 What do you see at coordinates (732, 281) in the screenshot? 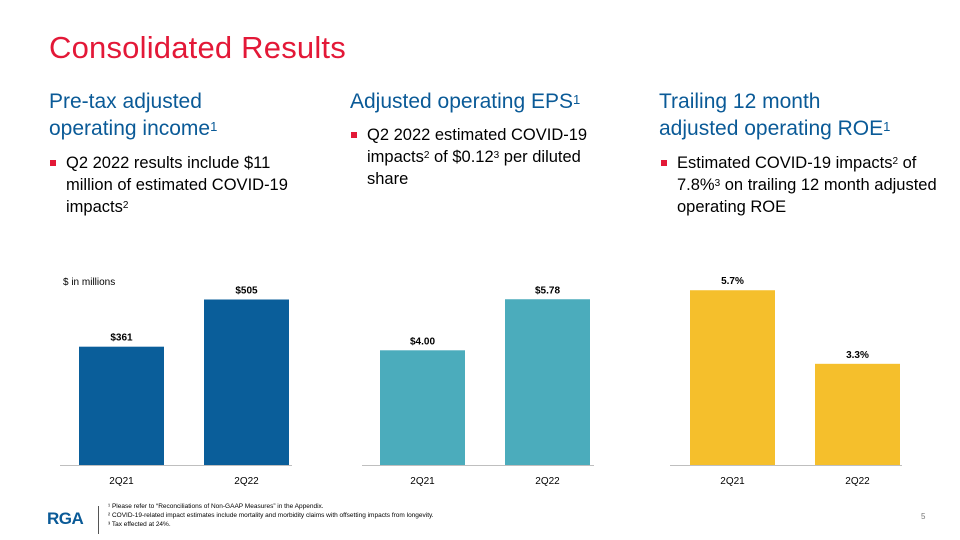
I see `bar-value-label: 5.7%` at bounding box center [732, 281].